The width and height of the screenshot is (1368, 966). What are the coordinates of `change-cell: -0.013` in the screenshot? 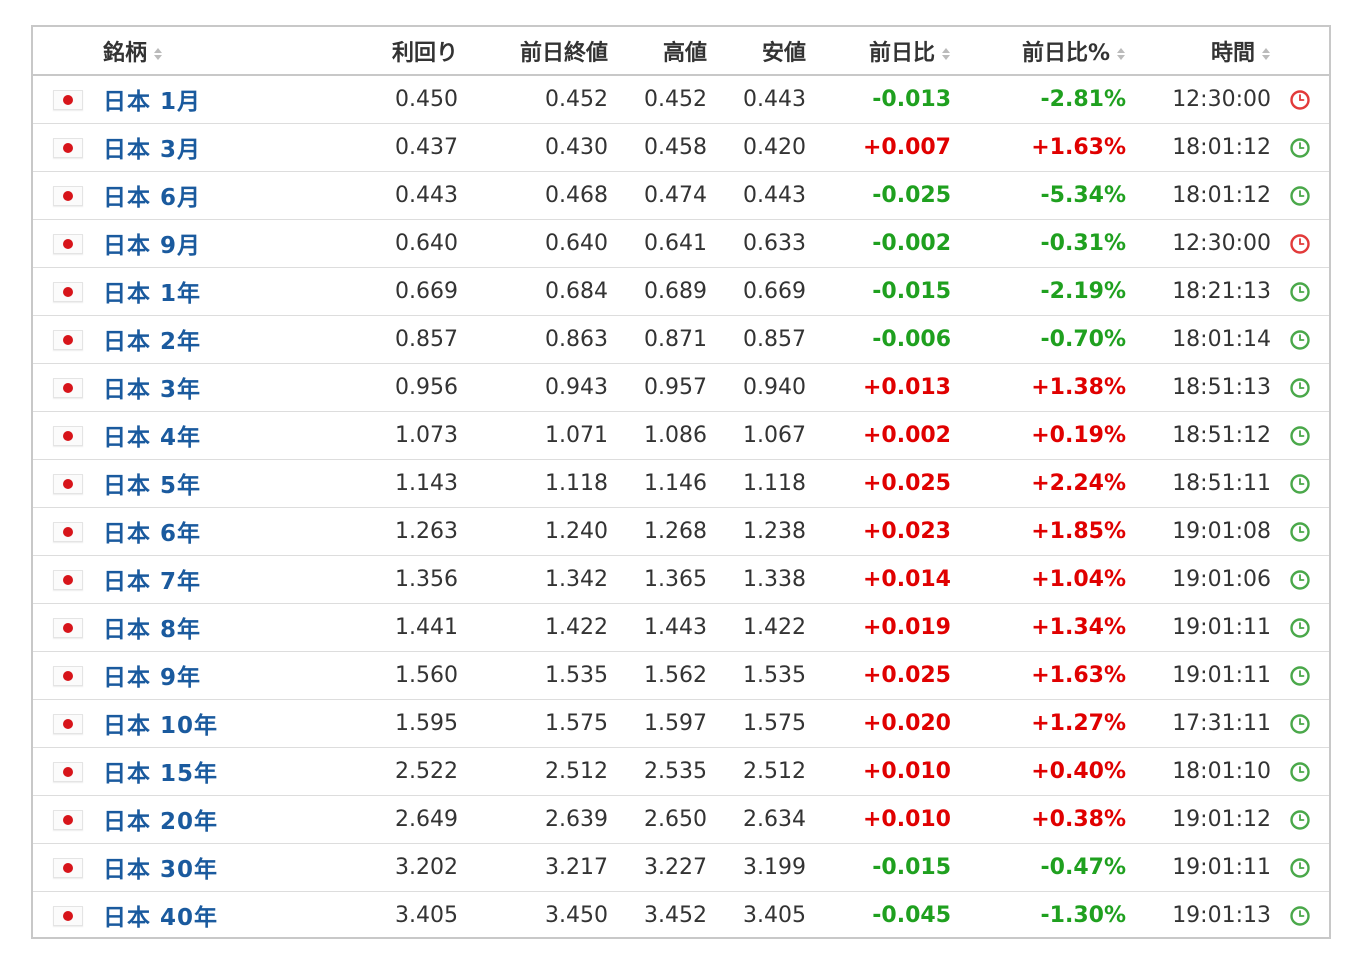 It's located at (878, 99).